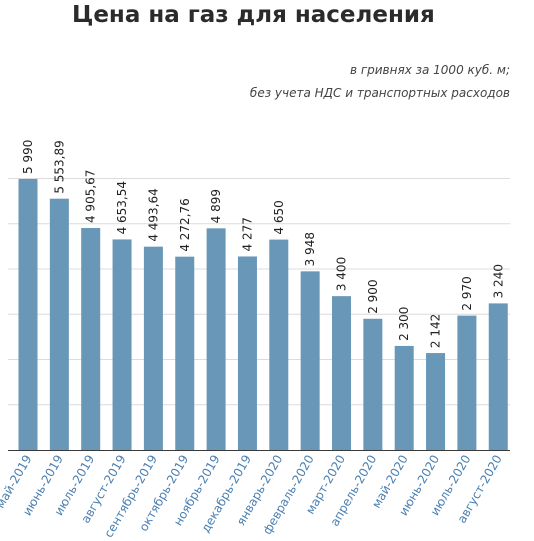 This screenshot has width=534, height=541. Describe the element at coordinates (404, 324) in the screenshot. I see `bar-value-label: 2 300` at that location.